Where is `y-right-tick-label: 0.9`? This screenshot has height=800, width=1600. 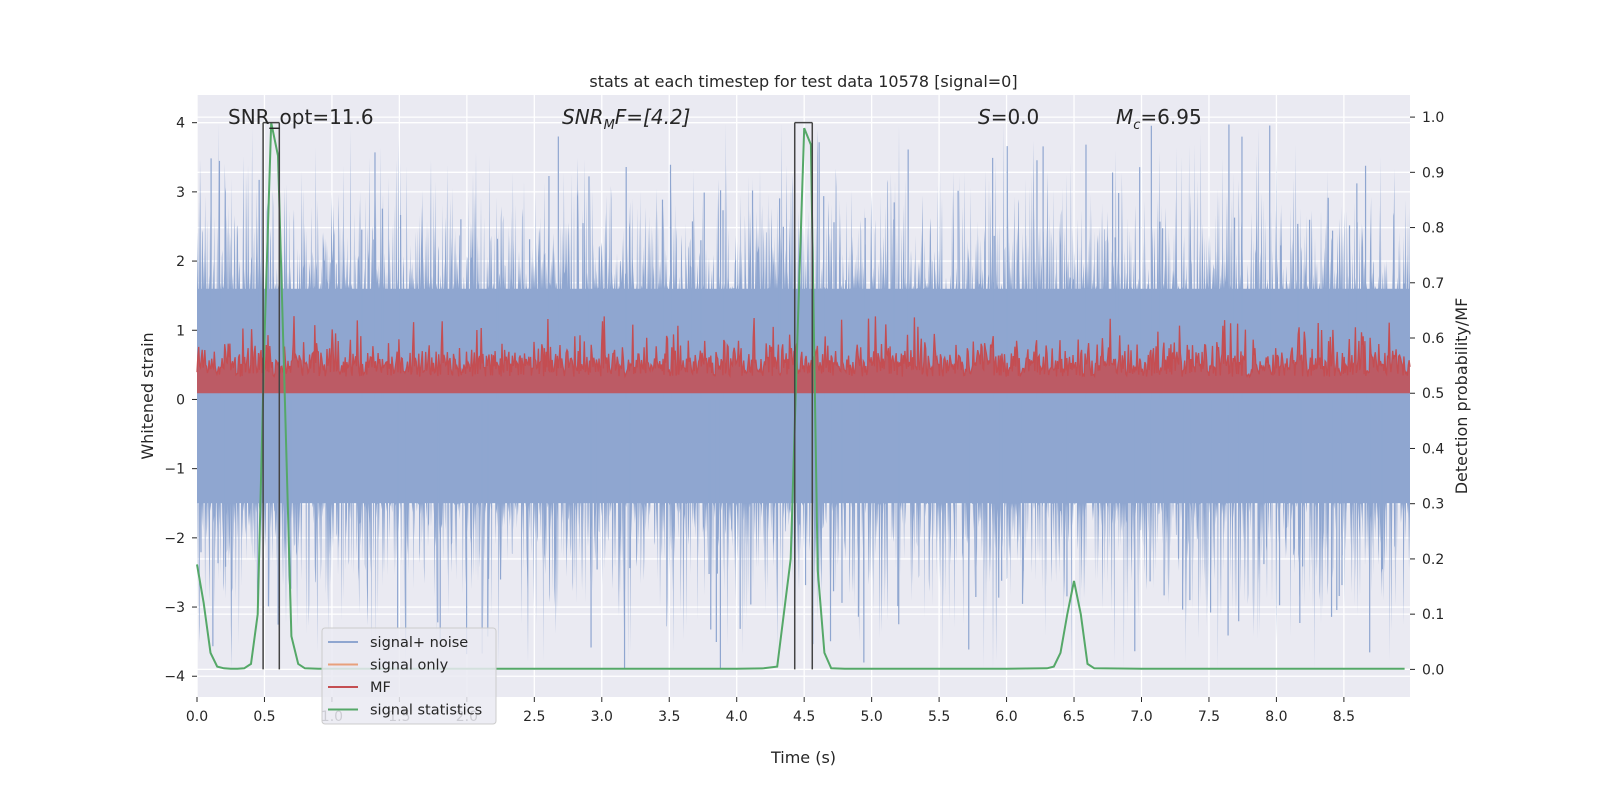
y-right-tick-label: 0.9 is located at coordinates (1433, 173).